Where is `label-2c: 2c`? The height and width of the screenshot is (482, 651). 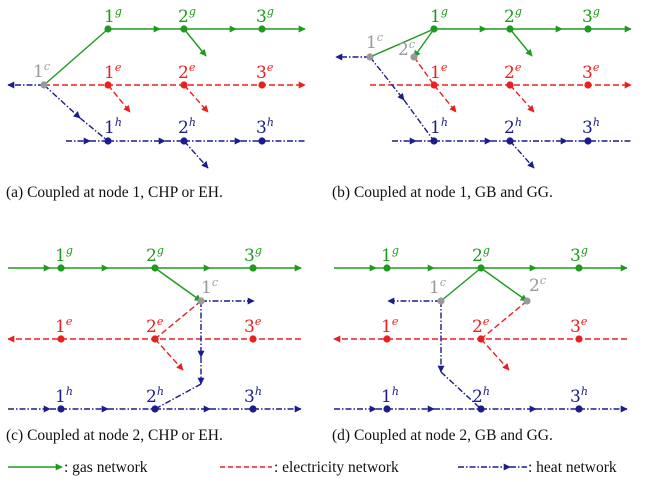 label-2c: 2c is located at coordinates (537, 285).